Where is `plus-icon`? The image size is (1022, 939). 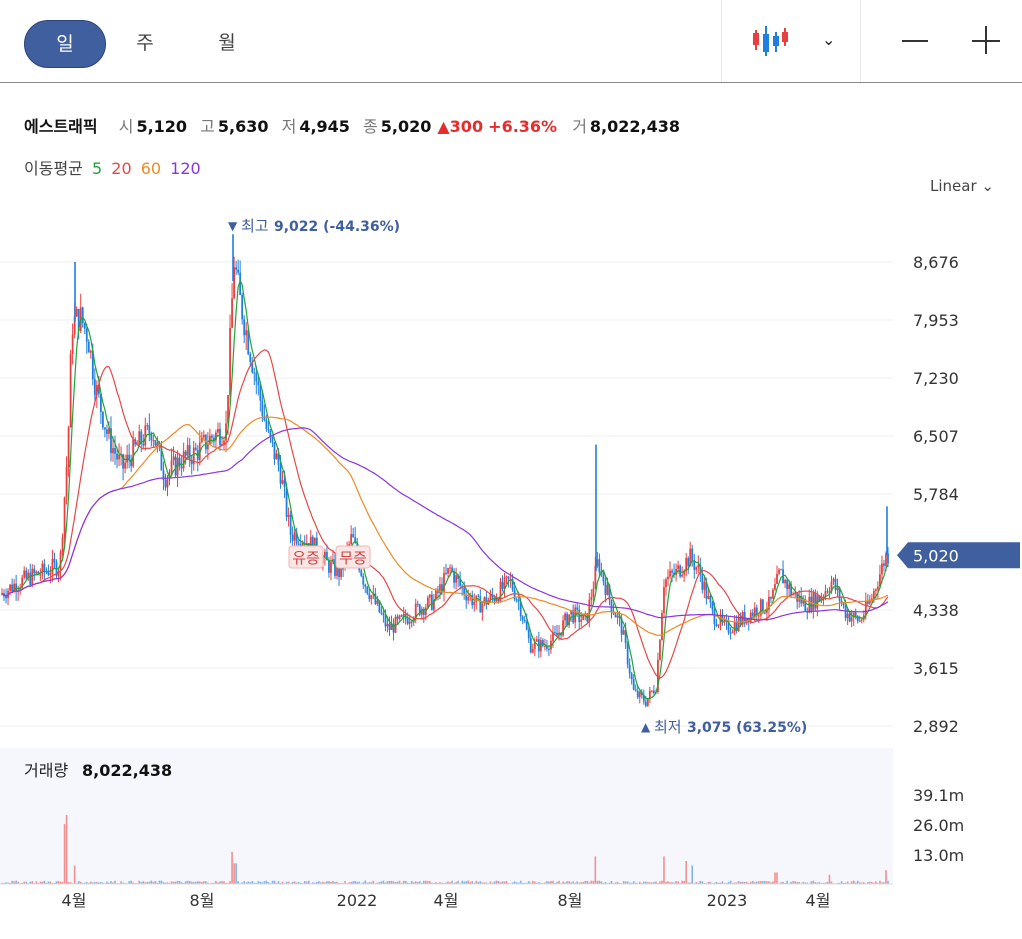 plus-icon is located at coordinates (986, 40).